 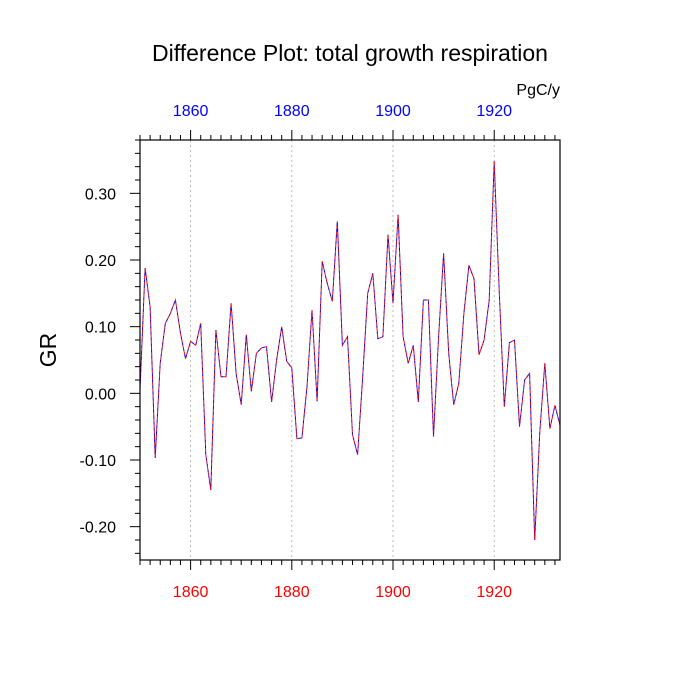 I want to click on y-tick-label: 0.20, so click(x=100, y=261).